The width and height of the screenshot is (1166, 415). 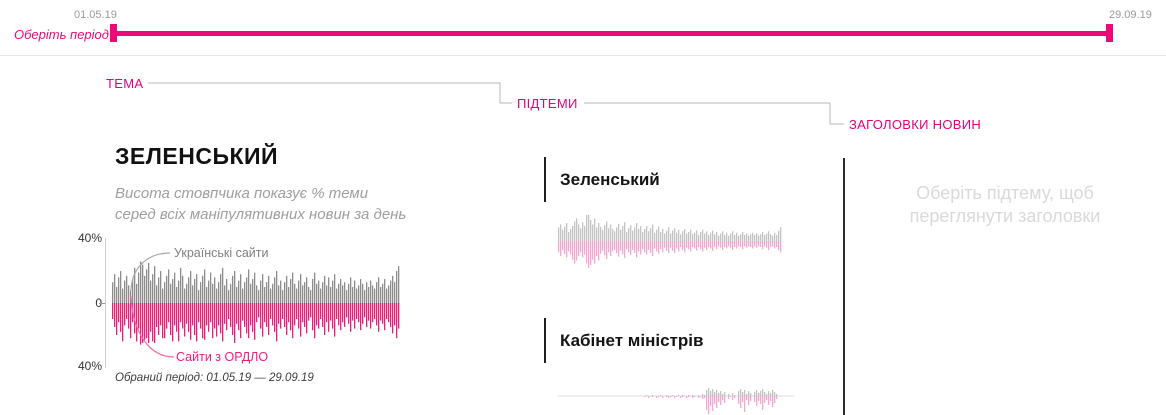 What do you see at coordinates (1109, 33) in the screenshot?
I see `period-slider-handle-end` at bounding box center [1109, 33].